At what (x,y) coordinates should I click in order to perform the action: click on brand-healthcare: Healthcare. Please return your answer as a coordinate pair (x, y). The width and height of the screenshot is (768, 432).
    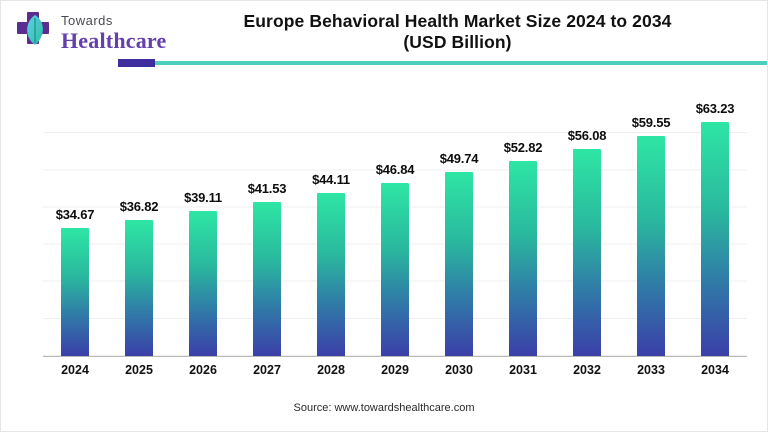
    Looking at the image, I should click on (114, 40).